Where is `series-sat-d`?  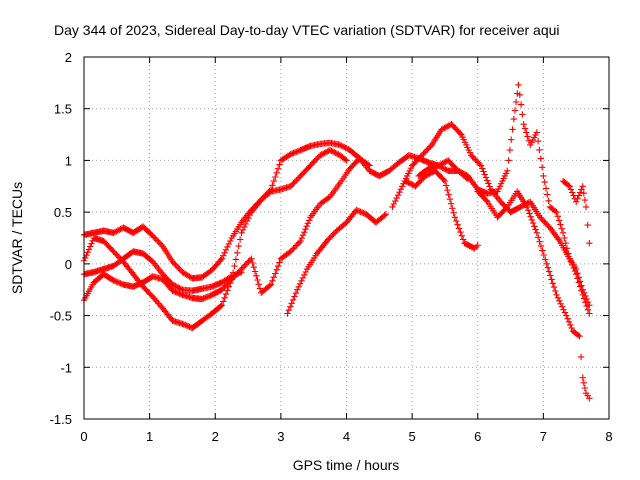 series-sat-d is located at coordinates (162, 271).